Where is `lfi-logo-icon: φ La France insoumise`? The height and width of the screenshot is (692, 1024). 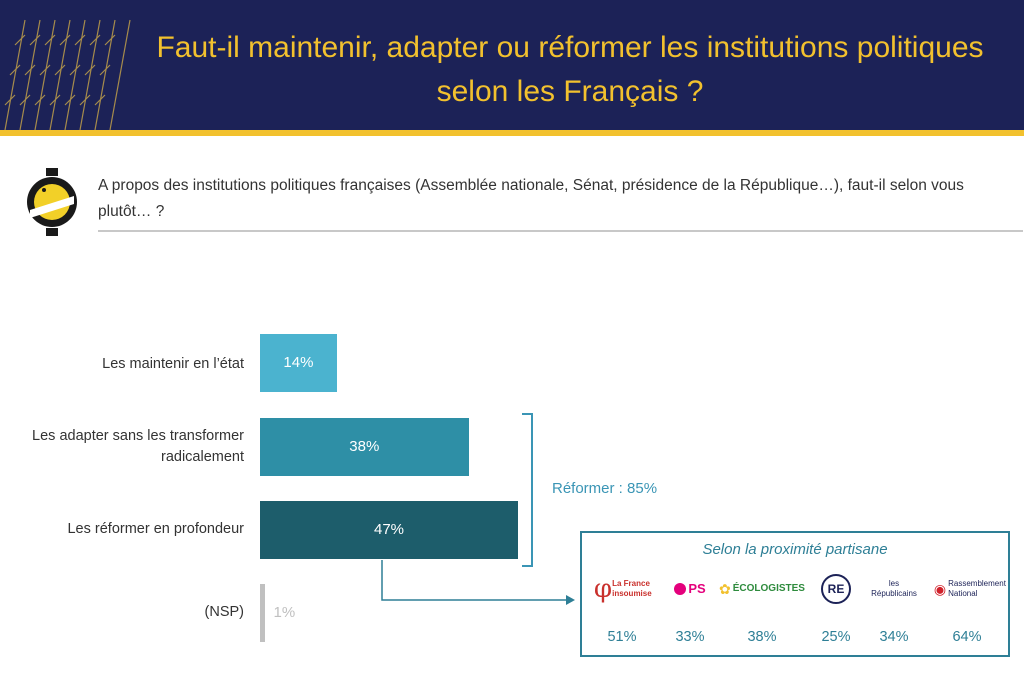
lfi-logo-icon: φ La France insoumise is located at coordinates (622, 589).